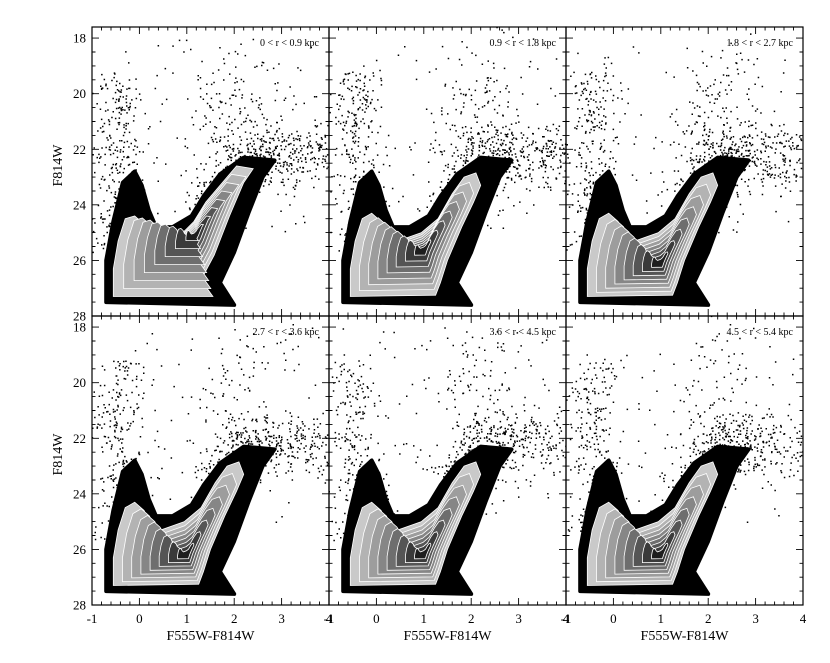 Image resolution: width=830 pixels, height=663 pixels. Describe the element at coordinates (759, 332) in the screenshot. I see `panel-radius-label: 4.5 < r < 5.4 kpc` at that location.